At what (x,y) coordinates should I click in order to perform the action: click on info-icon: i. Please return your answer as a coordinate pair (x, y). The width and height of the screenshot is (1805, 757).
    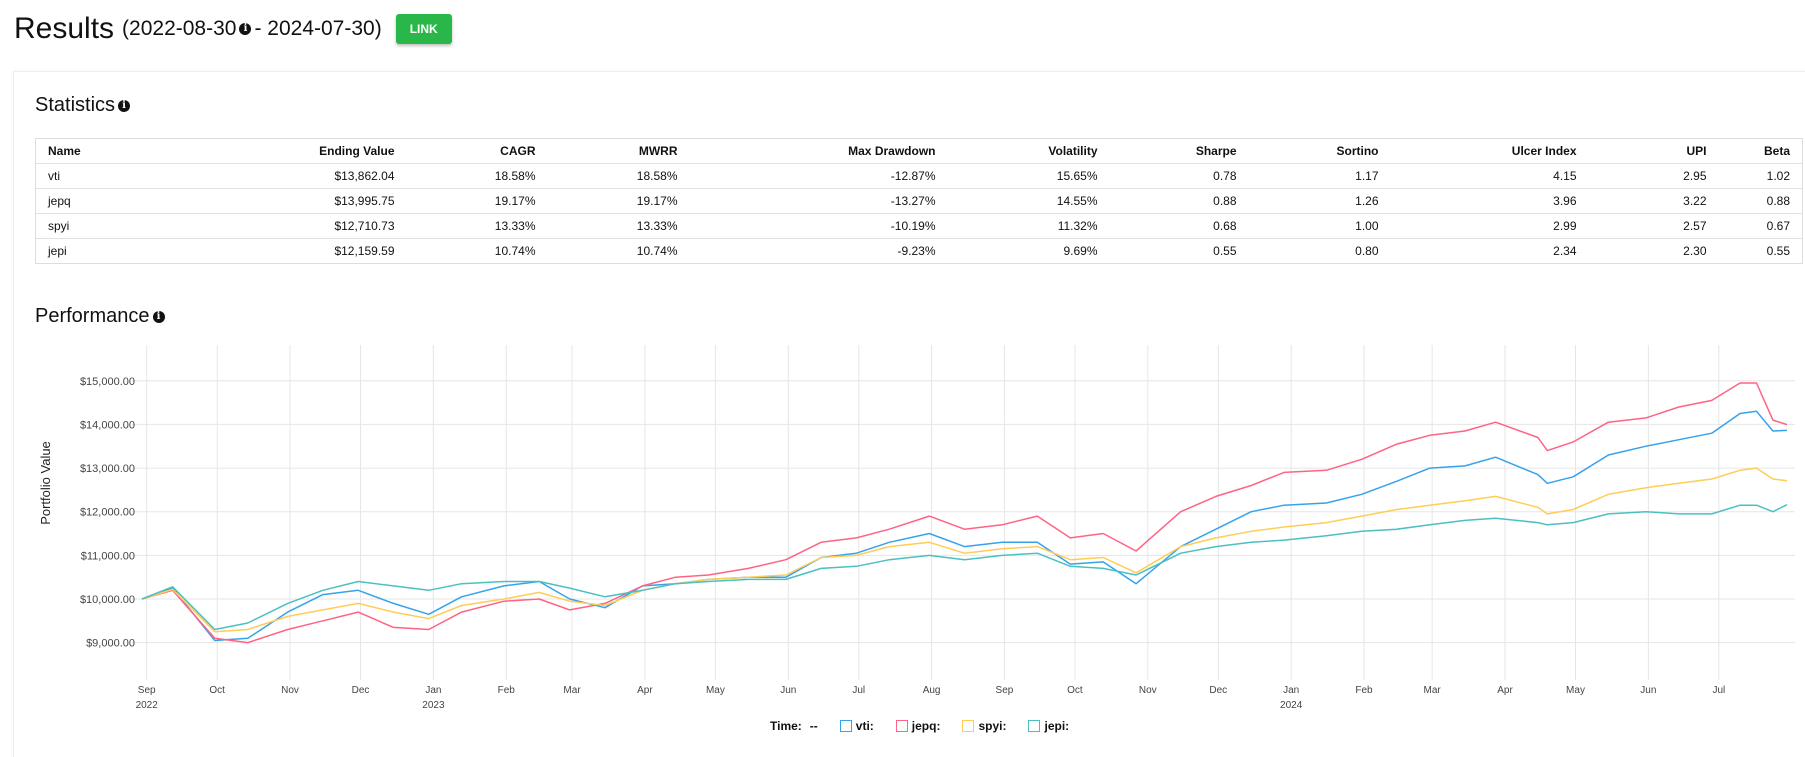
    Looking at the image, I should click on (245, 29).